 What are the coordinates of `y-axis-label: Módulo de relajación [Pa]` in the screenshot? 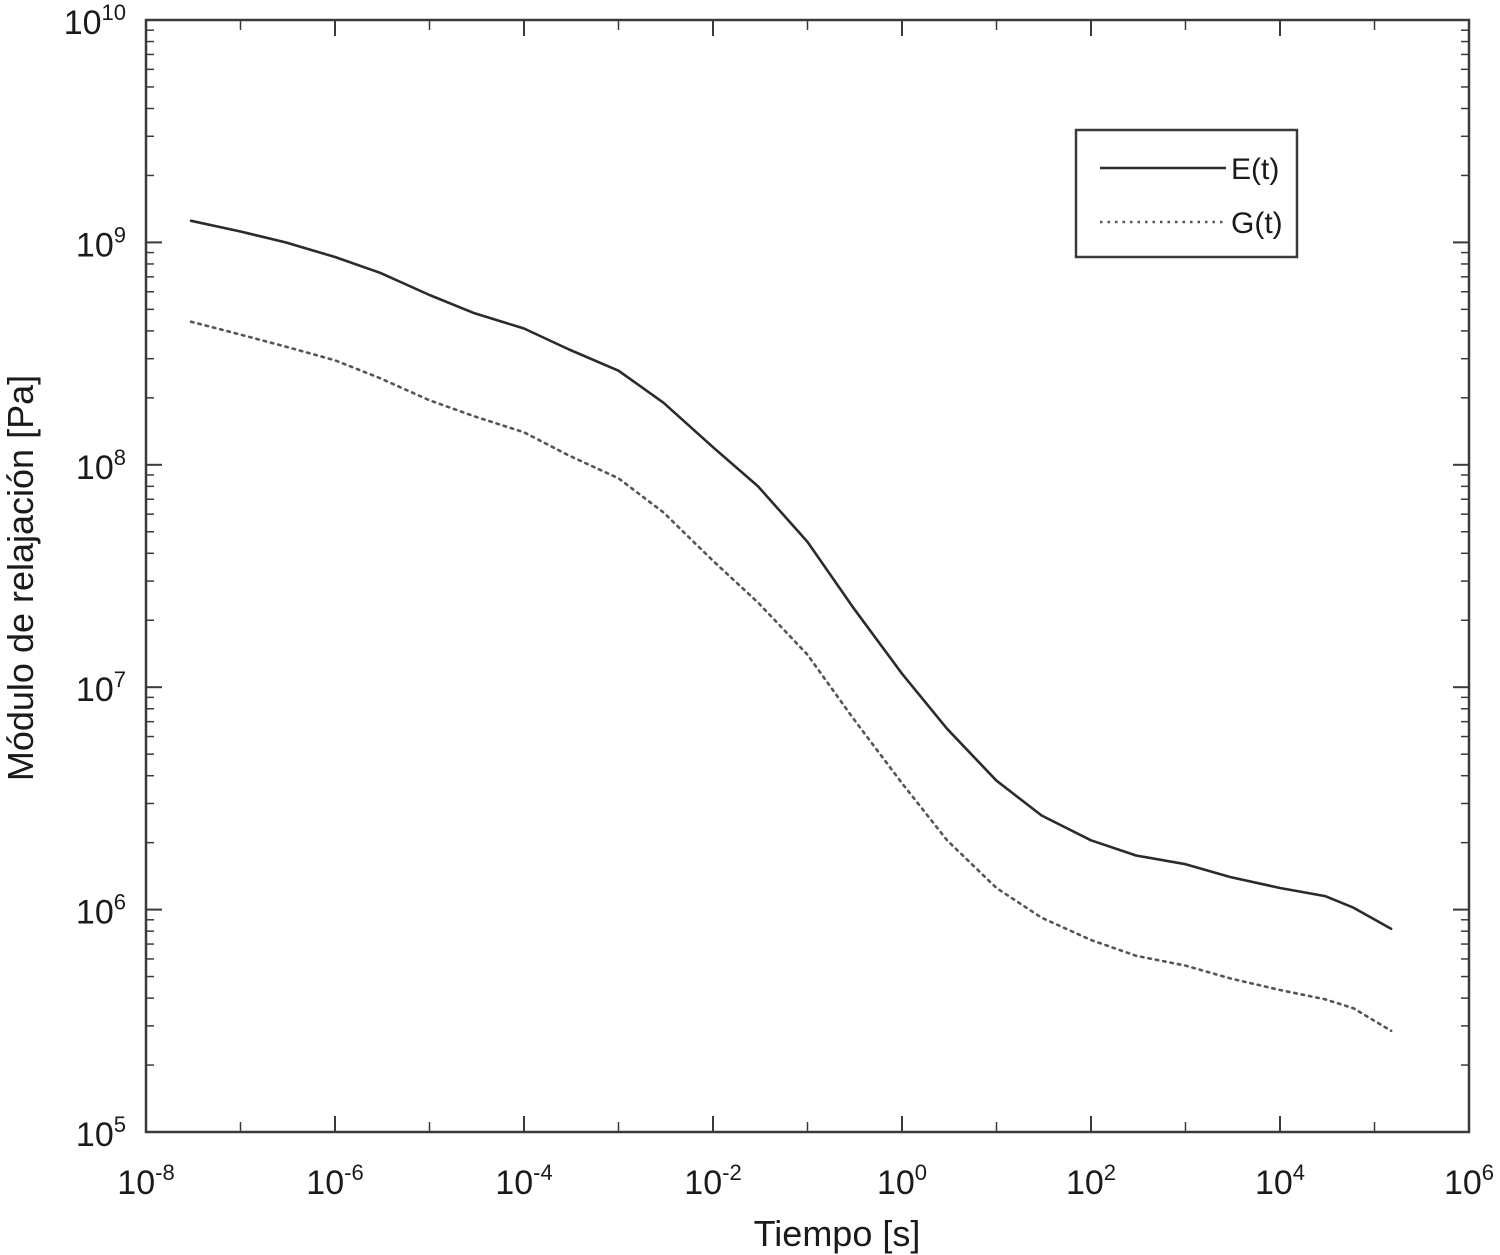 It's located at (20, 578).